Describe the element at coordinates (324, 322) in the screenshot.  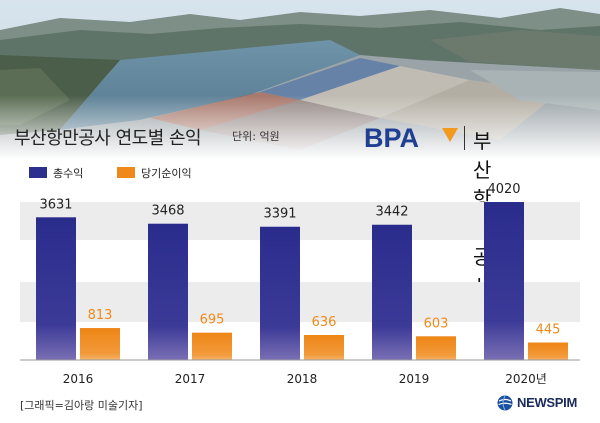
I see `data-label-net-income: 636` at that location.